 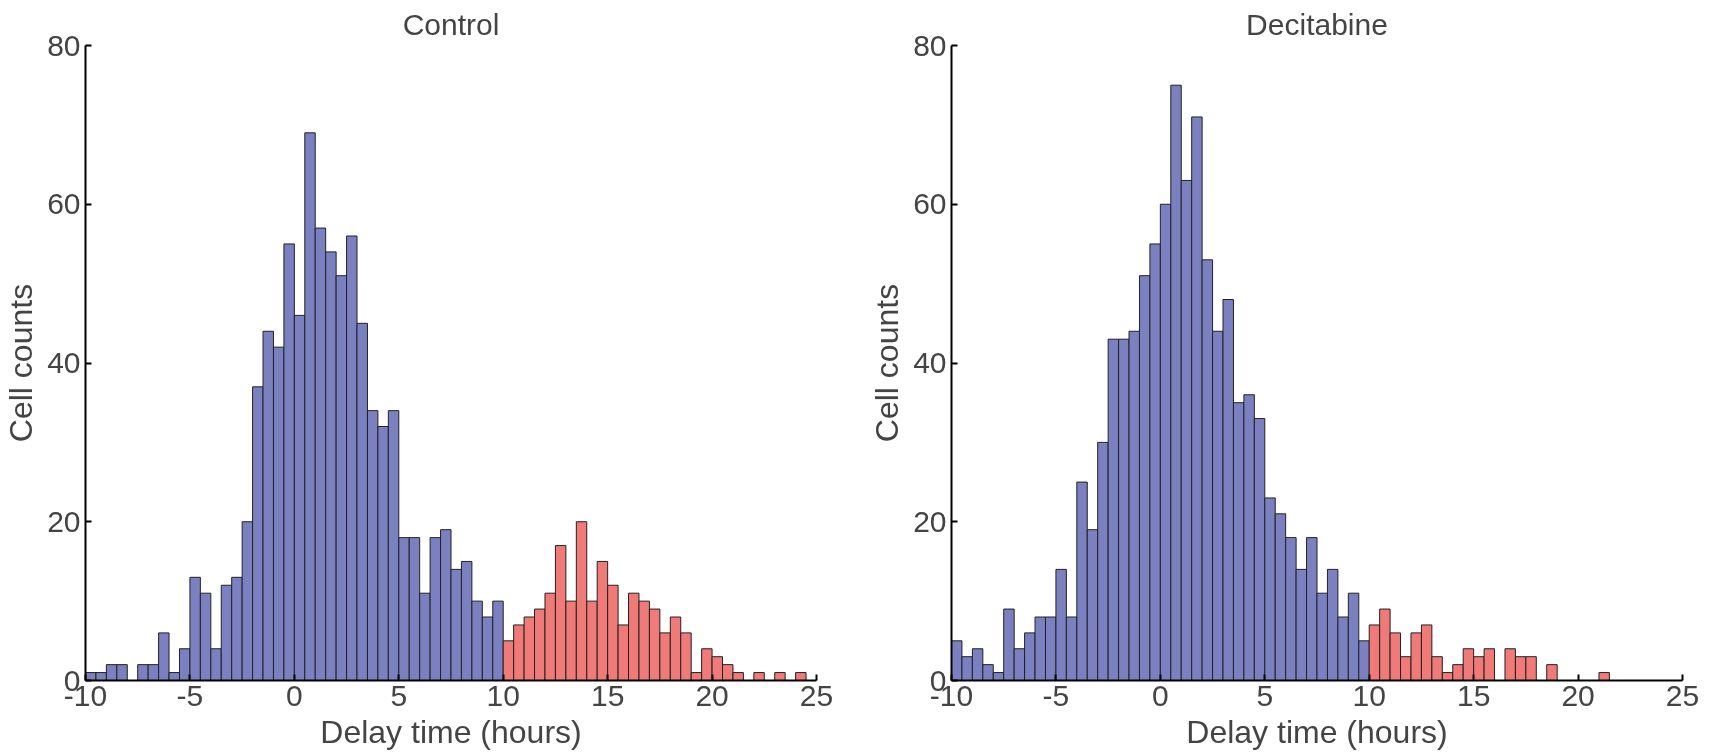 I want to click on chart-title: Control, so click(x=451, y=24).